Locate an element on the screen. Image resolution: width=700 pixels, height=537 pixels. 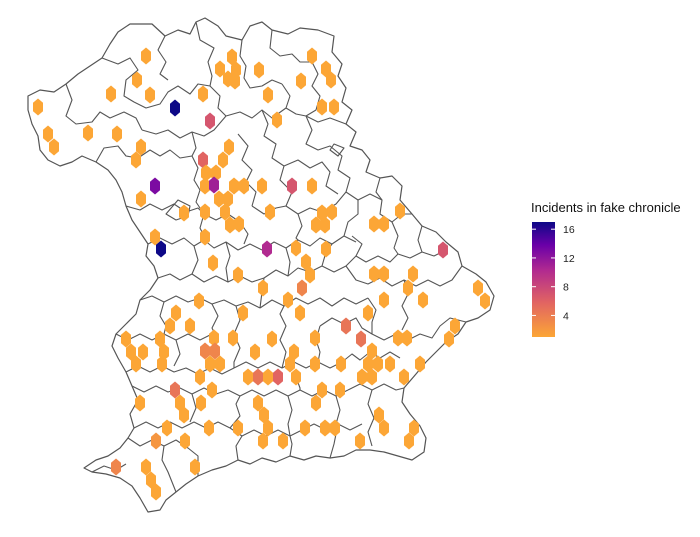
legend-tick-label: 4 is located at coordinates (566, 316).